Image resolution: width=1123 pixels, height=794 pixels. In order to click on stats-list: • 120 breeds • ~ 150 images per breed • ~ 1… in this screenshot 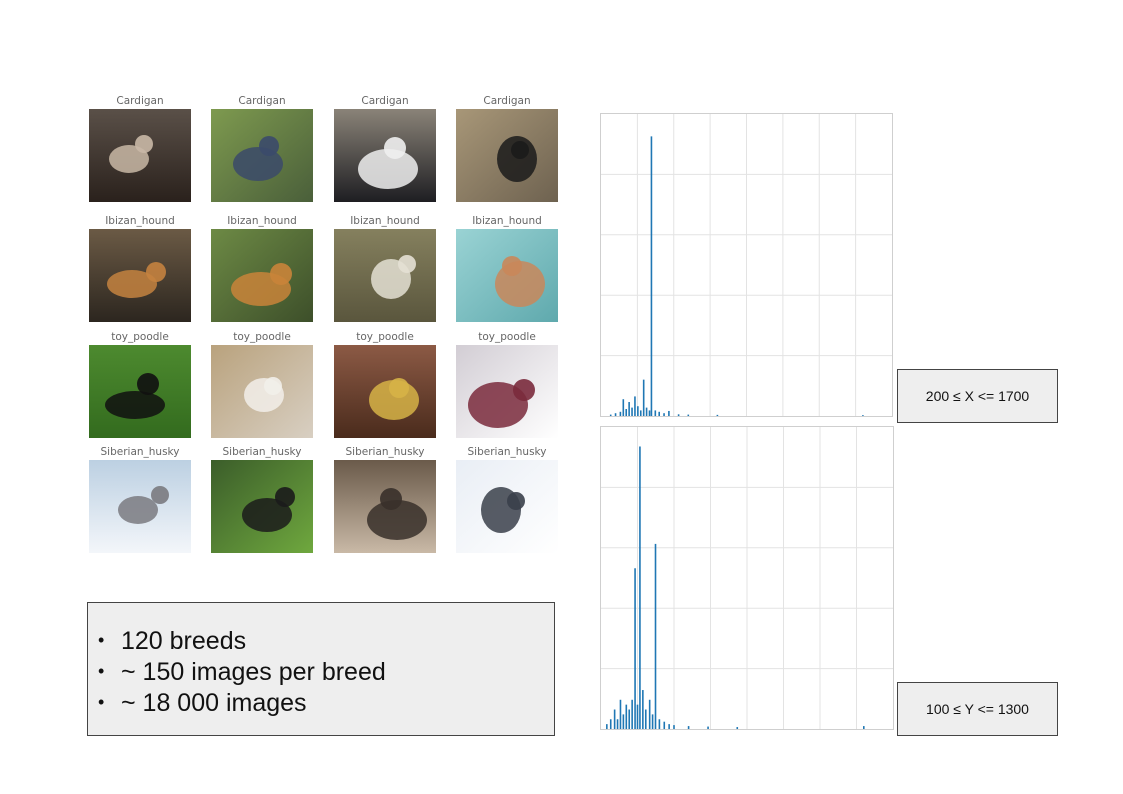, I will do `click(321, 660)`.